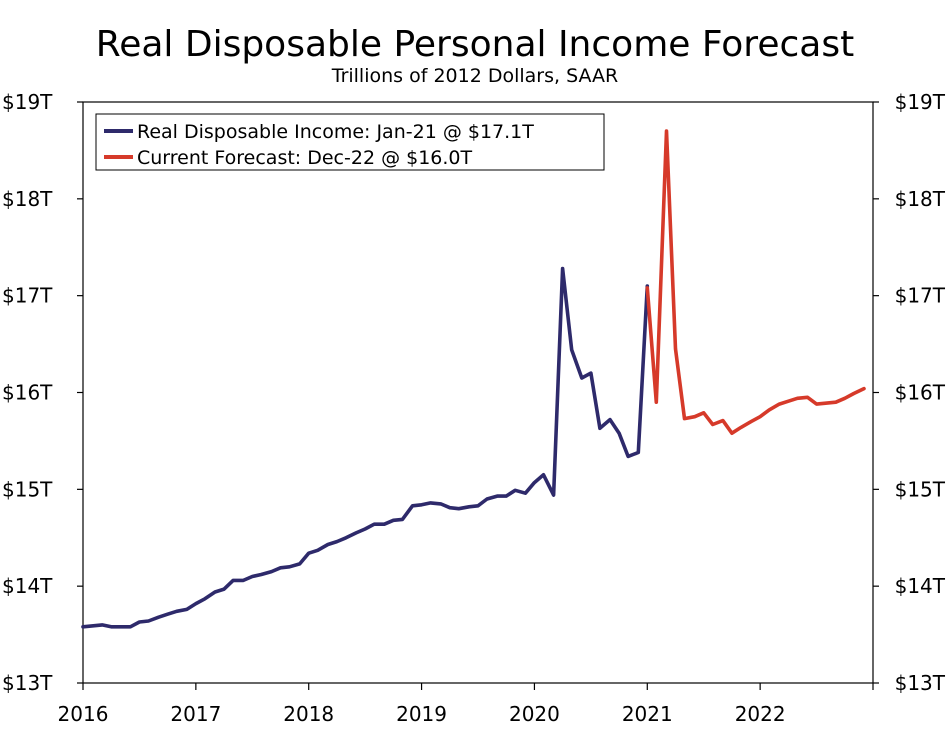 Image resolution: width=947 pixels, height=729 pixels. What do you see at coordinates (920, 296) in the screenshot?
I see `y-tick-label-right: $17T` at bounding box center [920, 296].